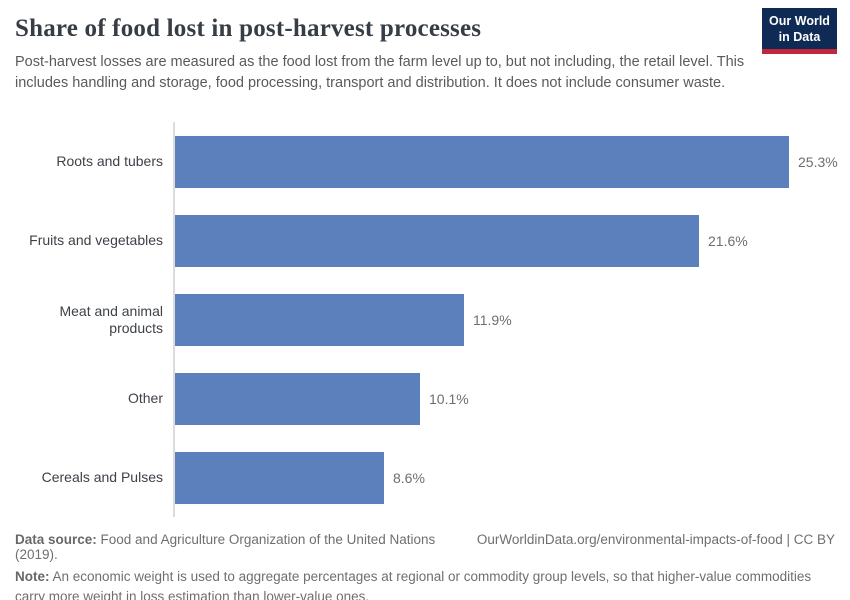  I want to click on category-label: Other, so click(145, 398).